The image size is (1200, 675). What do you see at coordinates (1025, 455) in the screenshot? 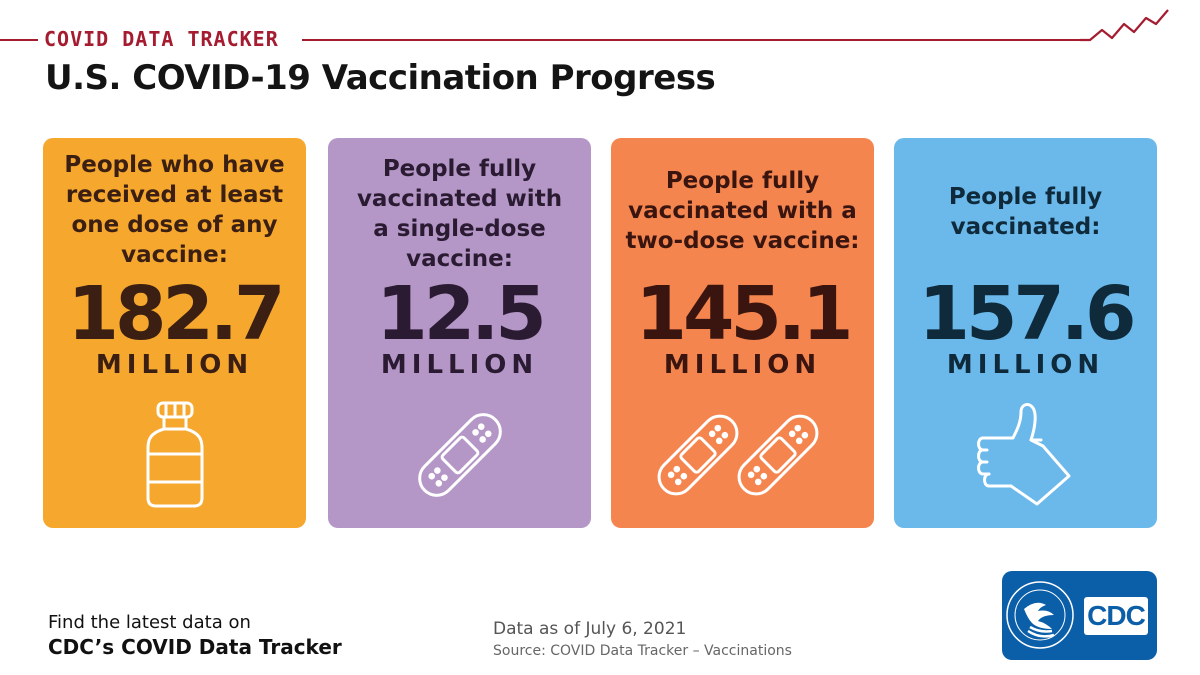
I see `thumbs-up-icon` at bounding box center [1025, 455].